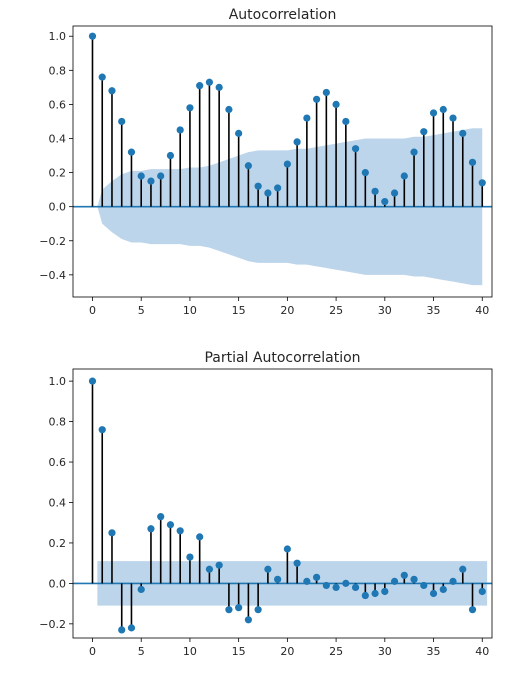 The image size is (531, 679). I want to click on x-tick-label: 30, so click(385, 310).